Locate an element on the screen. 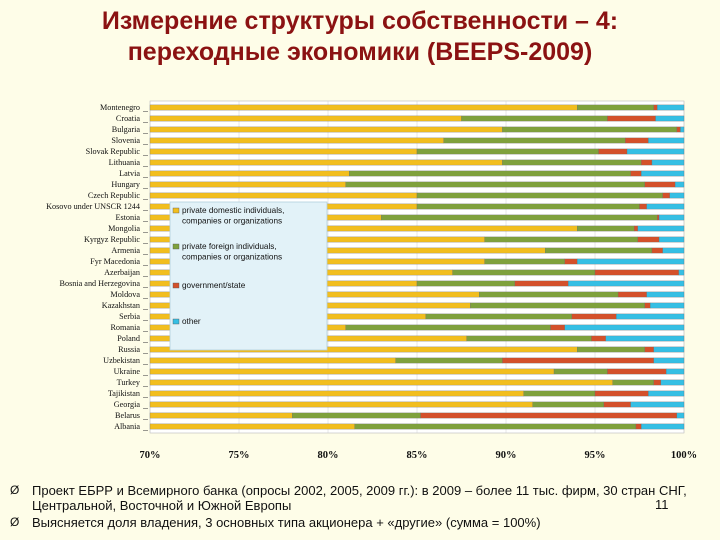  category-label: Czech Republic is located at coordinates (114, 195).